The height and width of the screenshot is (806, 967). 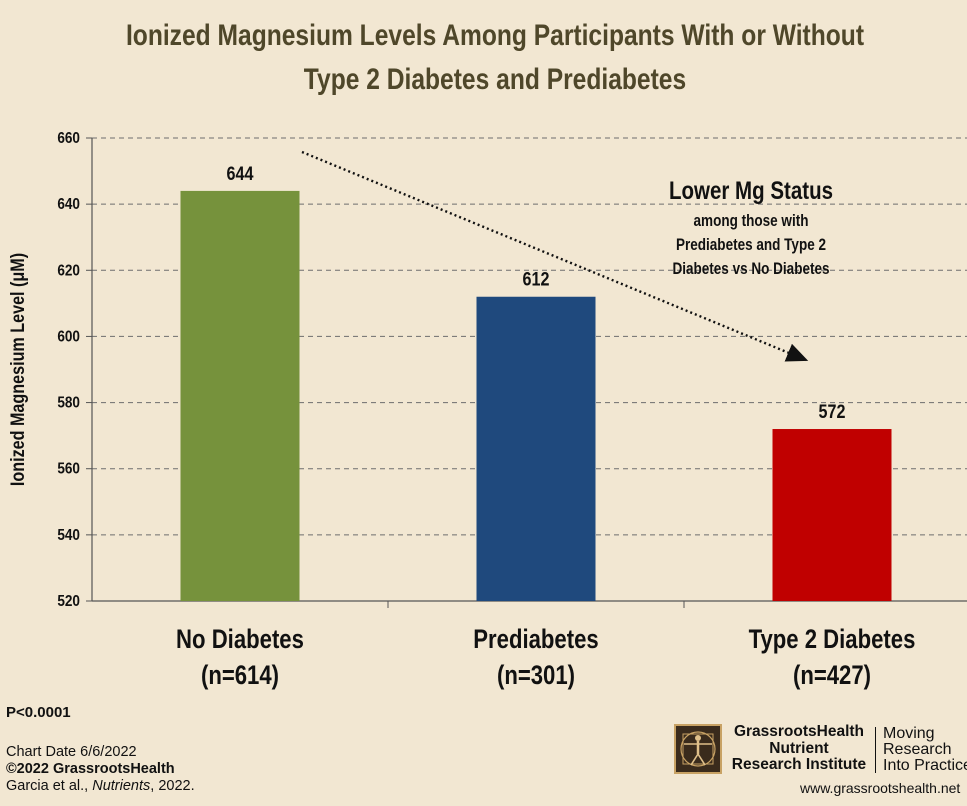 I want to click on category-label: Prediabetes, so click(x=535, y=640).